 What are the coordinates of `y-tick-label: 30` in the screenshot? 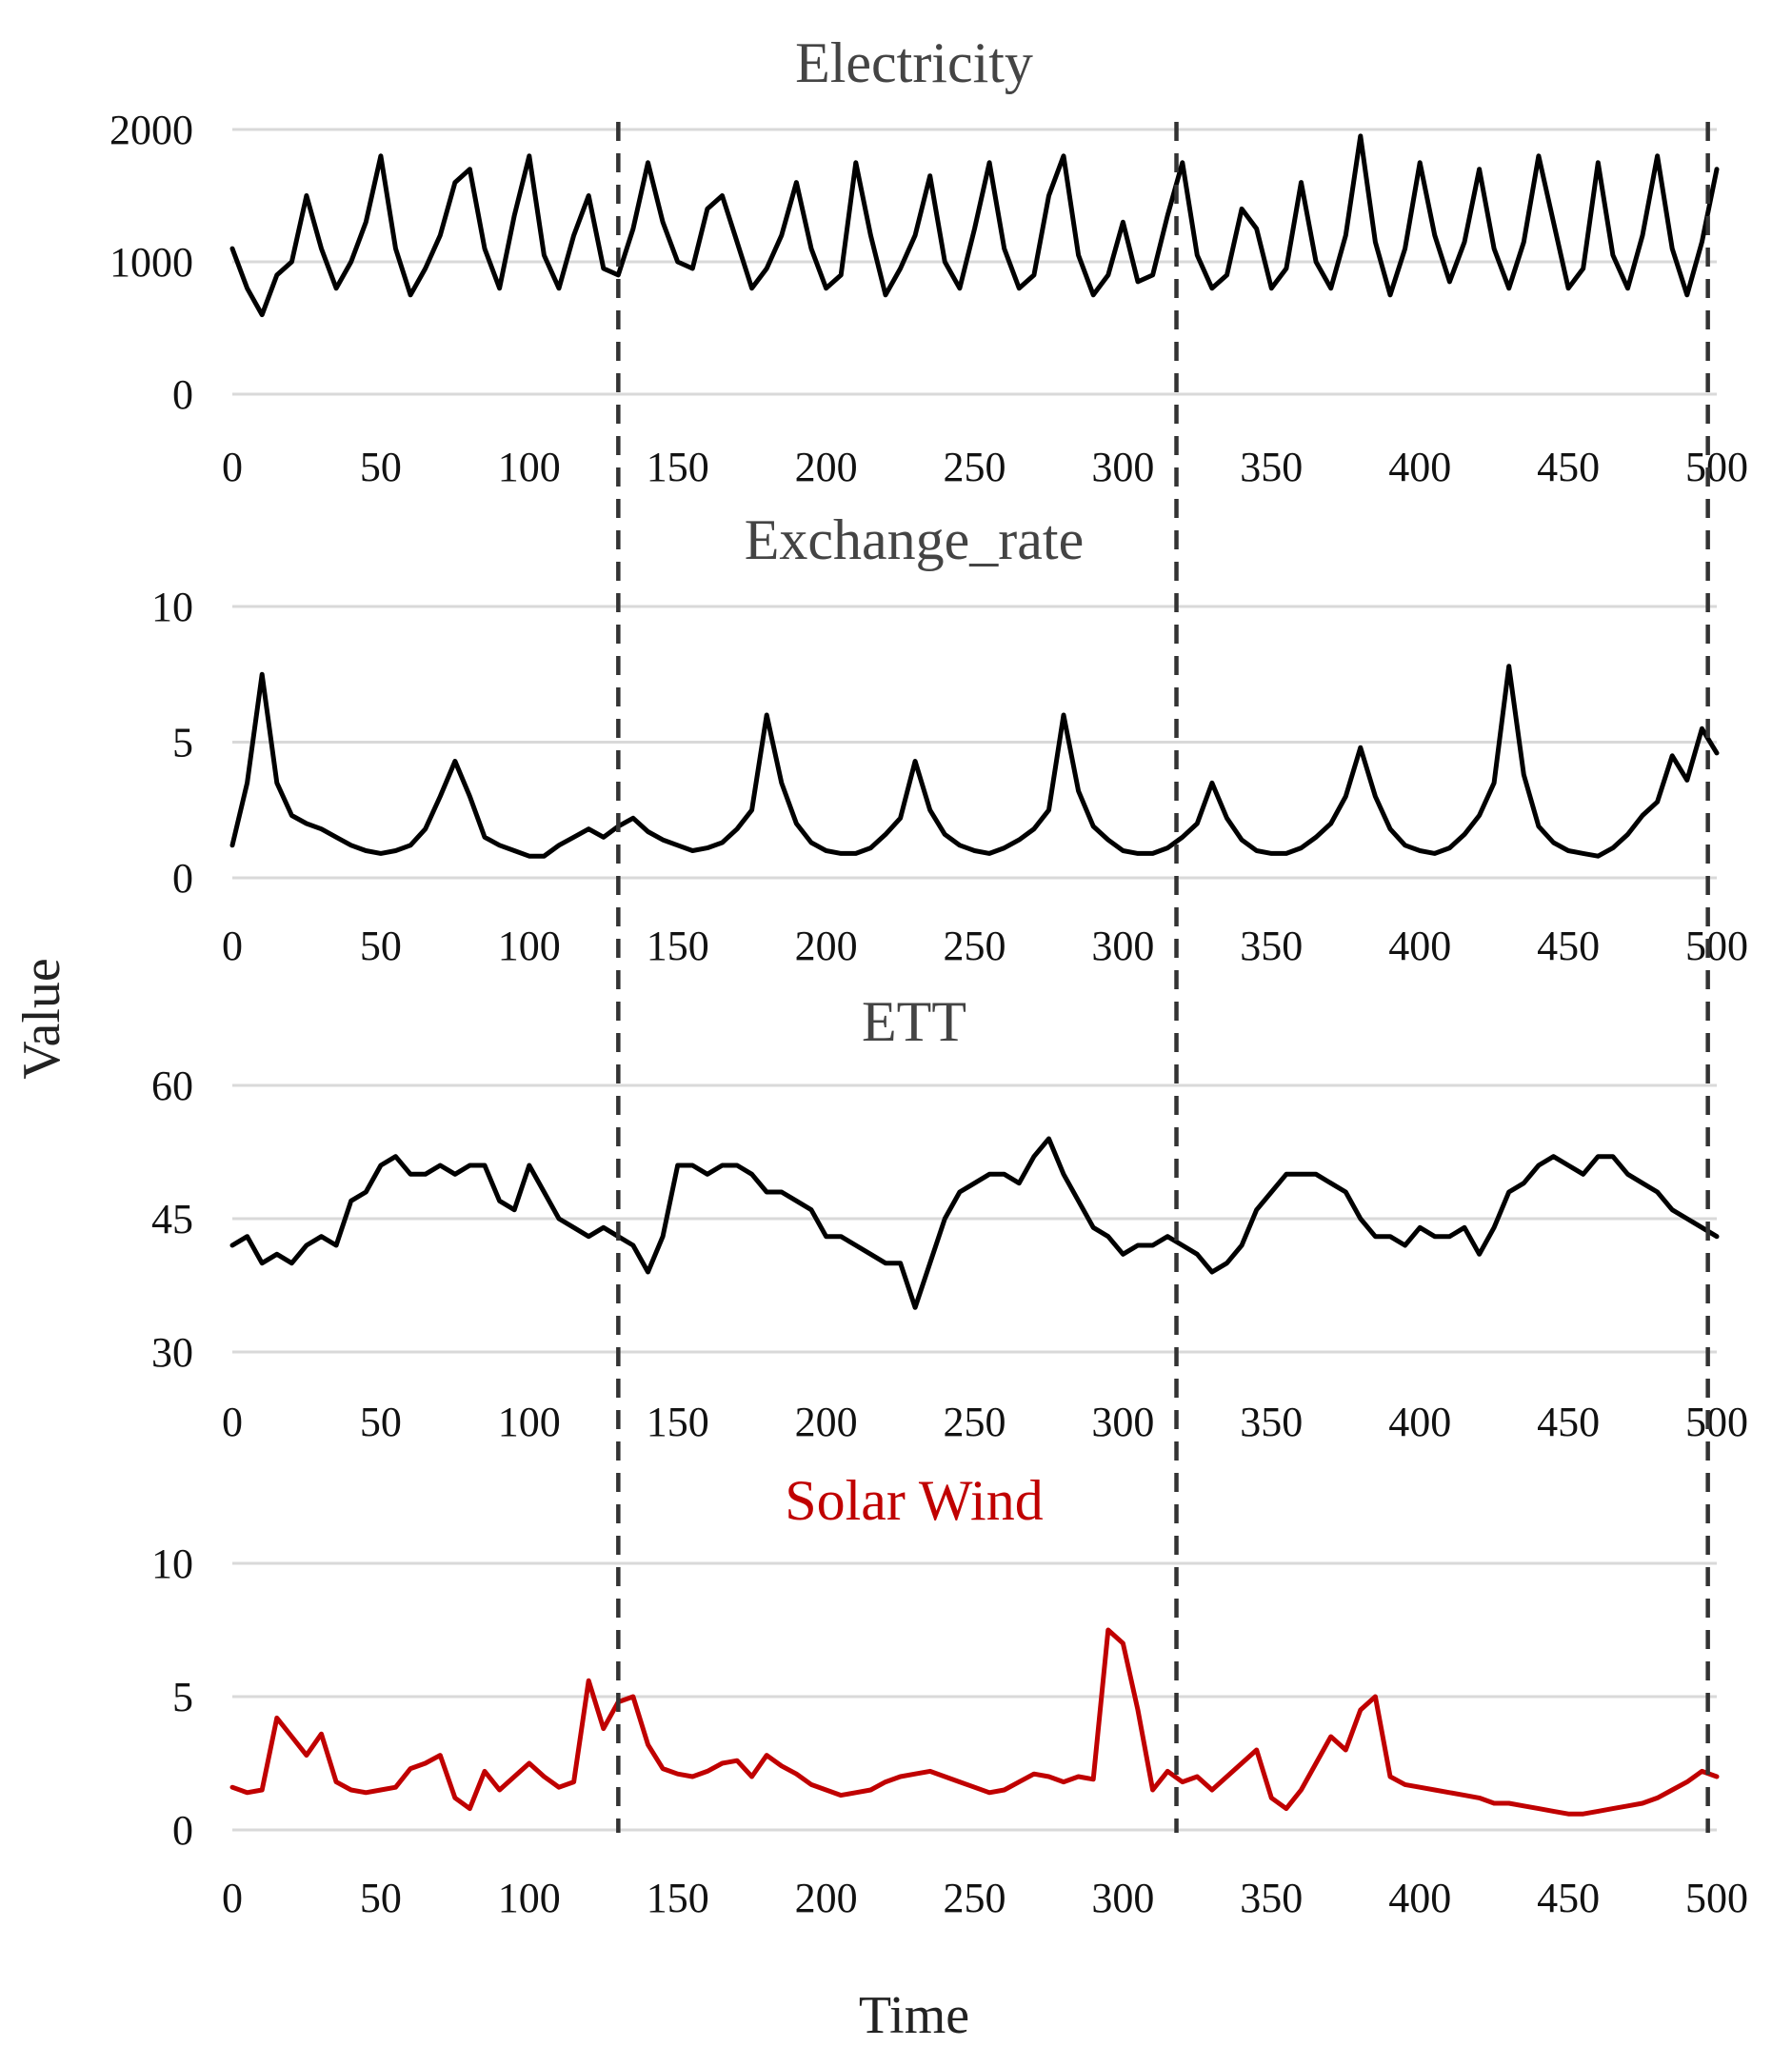 It's located at (172, 1352).